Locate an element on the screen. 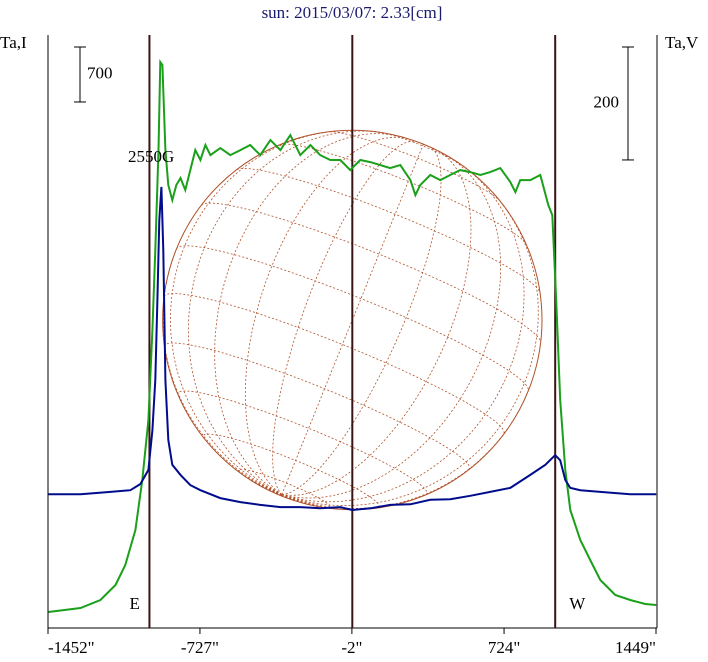  west-label: W is located at coordinates (577, 603).